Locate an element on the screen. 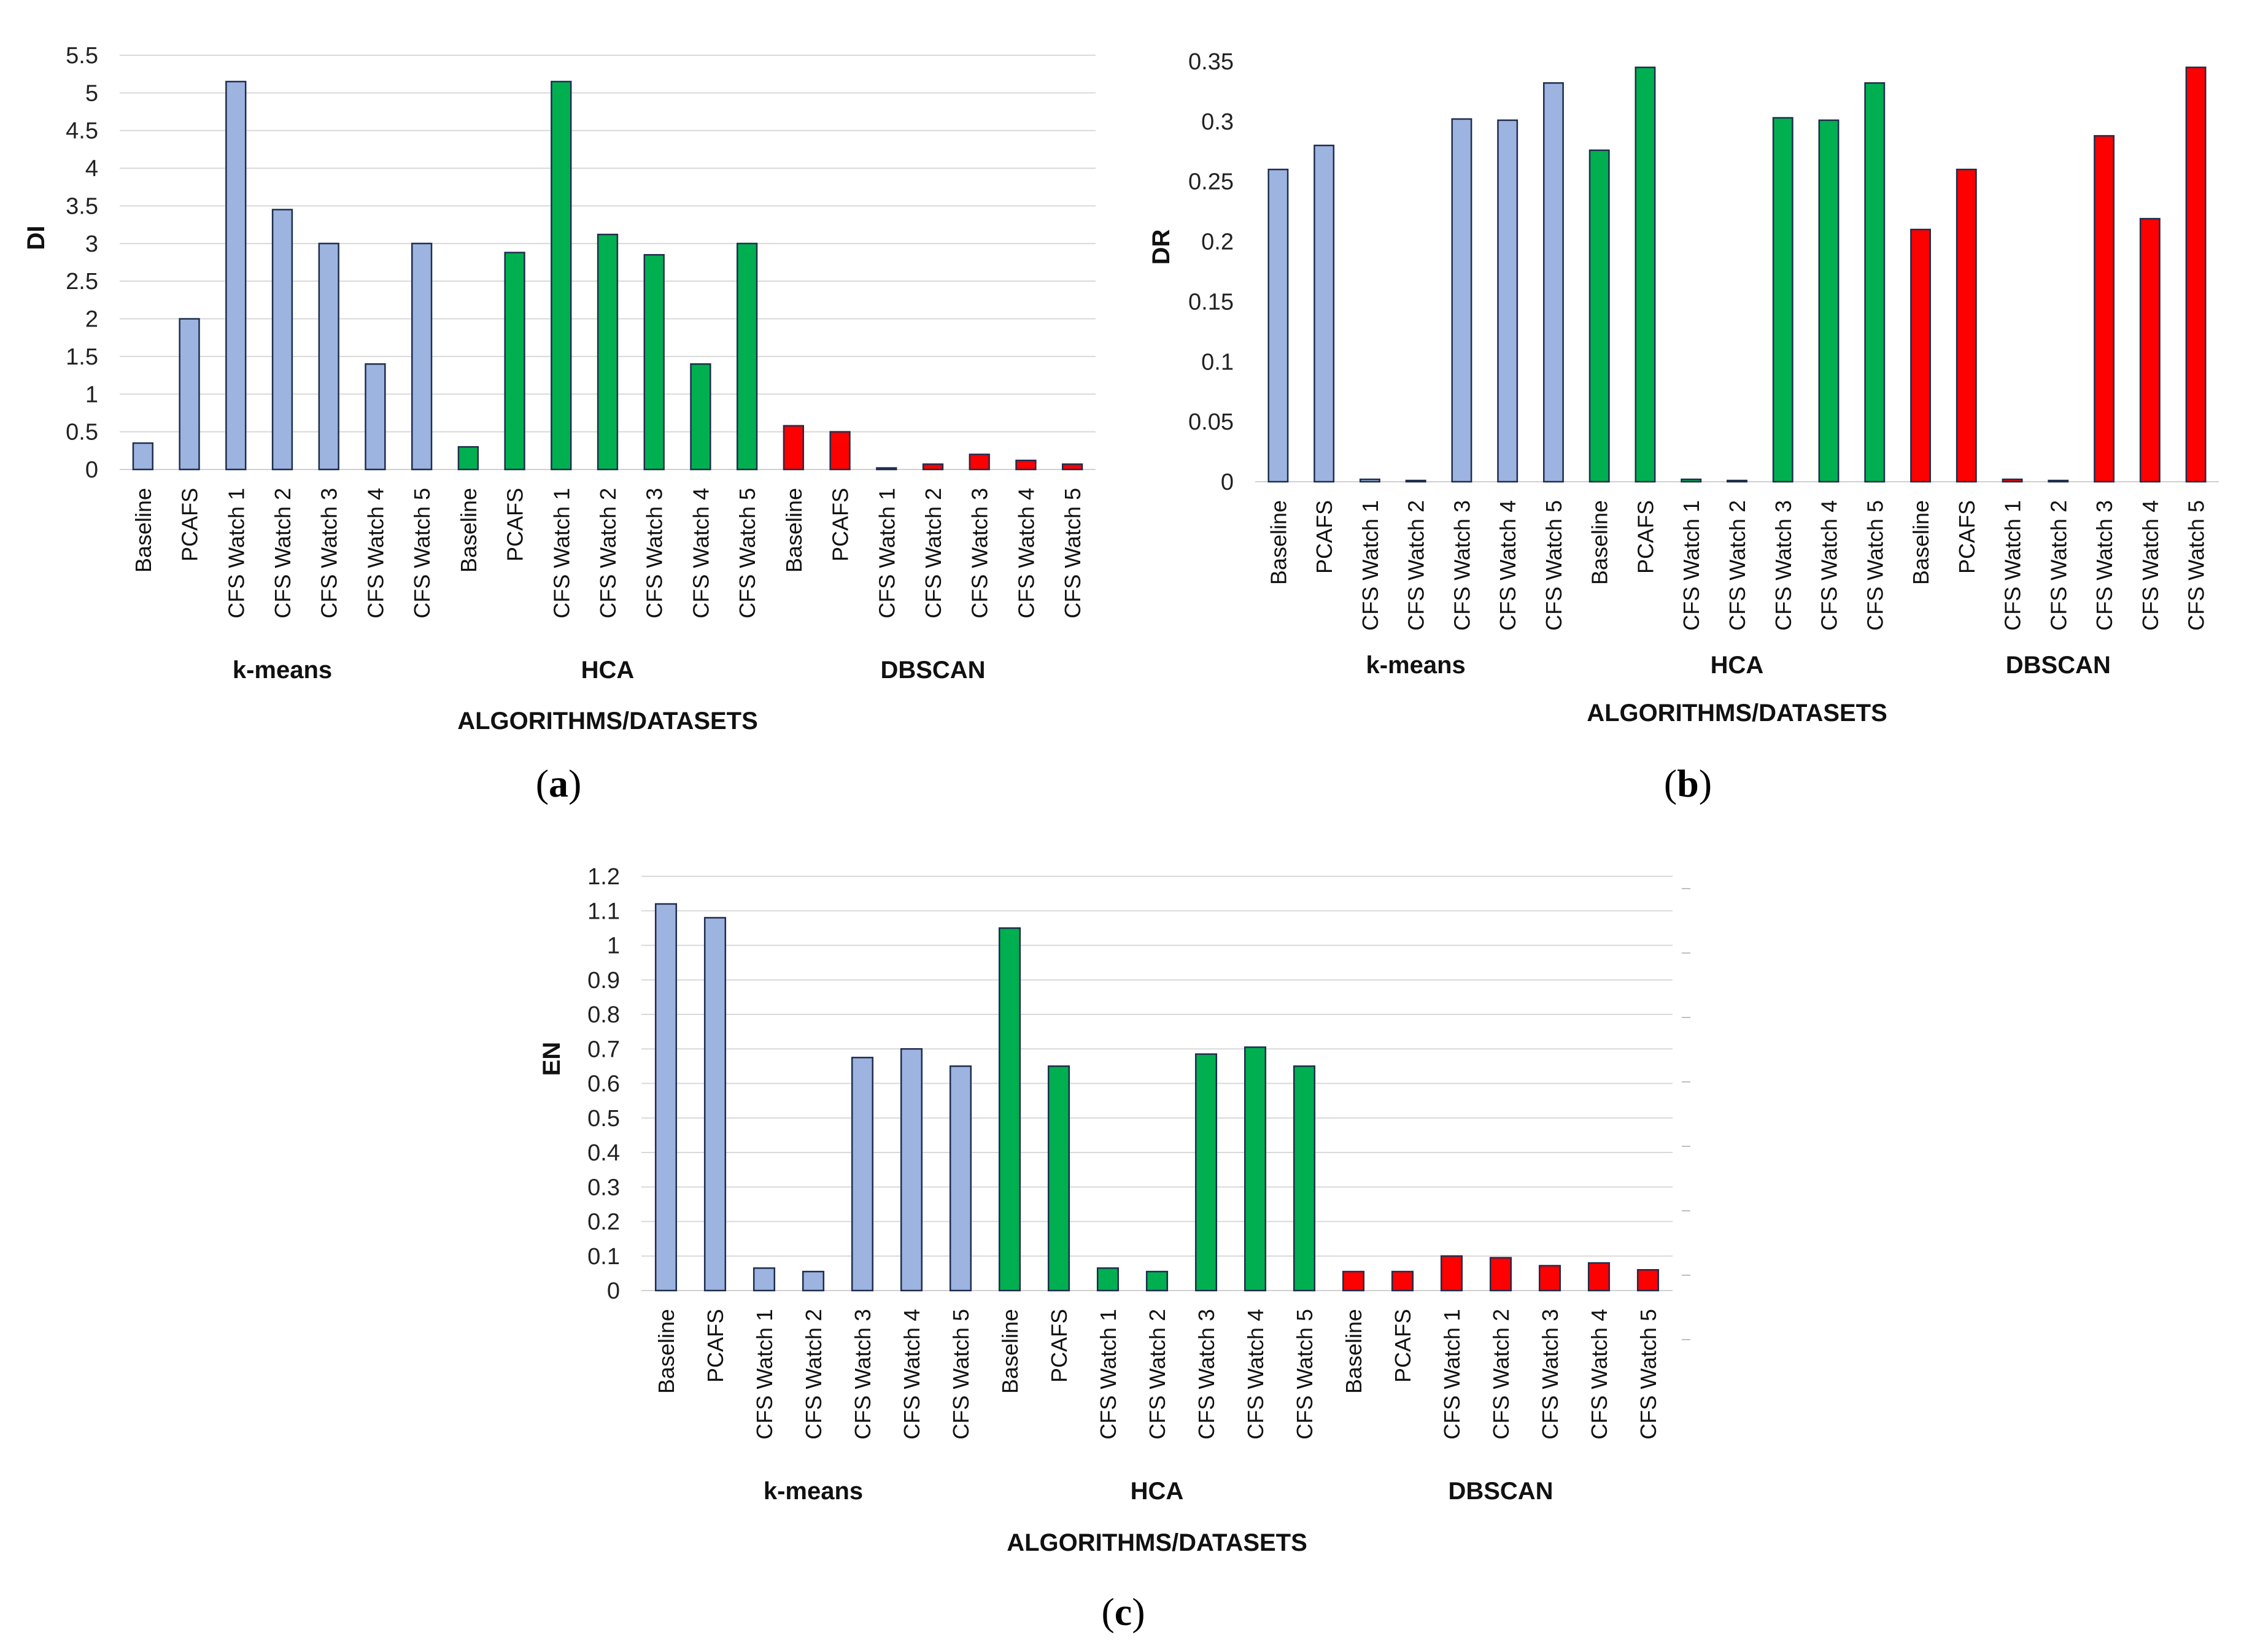 This screenshot has height=1652, width=2244. caption-a-open: ( is located at coordinates (542, 783).